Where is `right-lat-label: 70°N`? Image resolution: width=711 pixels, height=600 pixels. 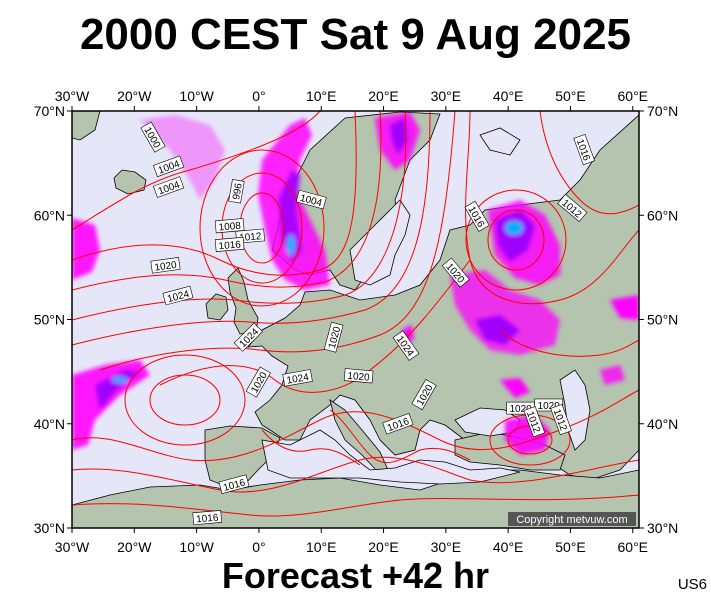 right-lat-label: 70°N is located at coordinates (662, 111).